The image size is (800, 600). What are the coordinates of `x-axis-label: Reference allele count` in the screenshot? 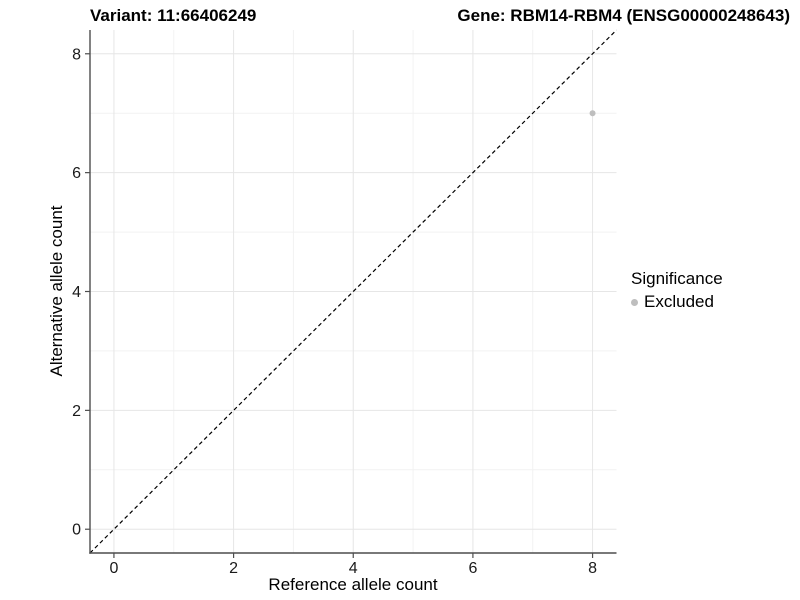 It's located at (353, 584).